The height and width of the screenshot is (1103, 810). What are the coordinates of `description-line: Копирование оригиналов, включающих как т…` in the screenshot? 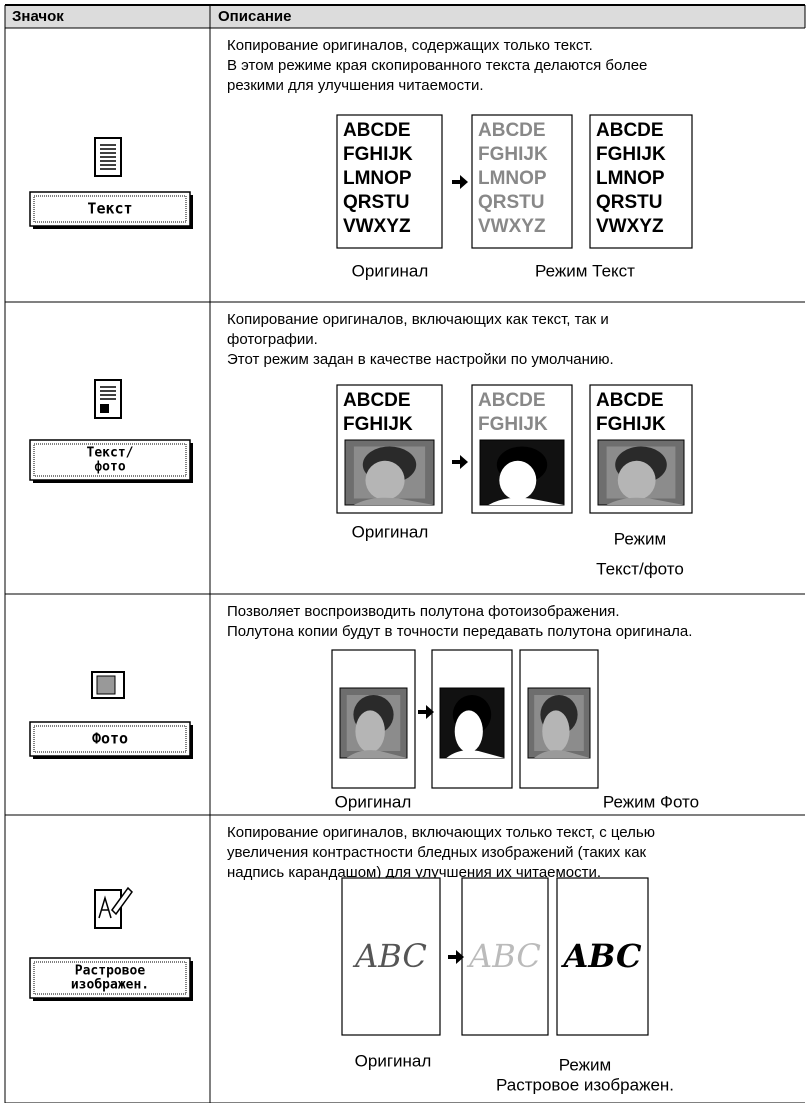 It's located at (418, 319).